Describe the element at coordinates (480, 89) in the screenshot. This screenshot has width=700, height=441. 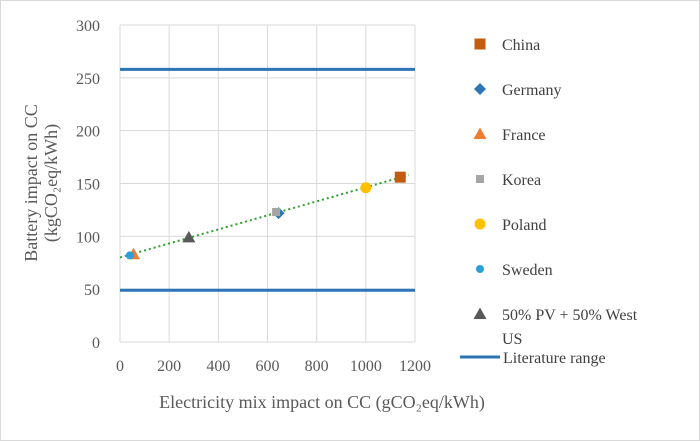
I see `legend-marker-germany` at that location.